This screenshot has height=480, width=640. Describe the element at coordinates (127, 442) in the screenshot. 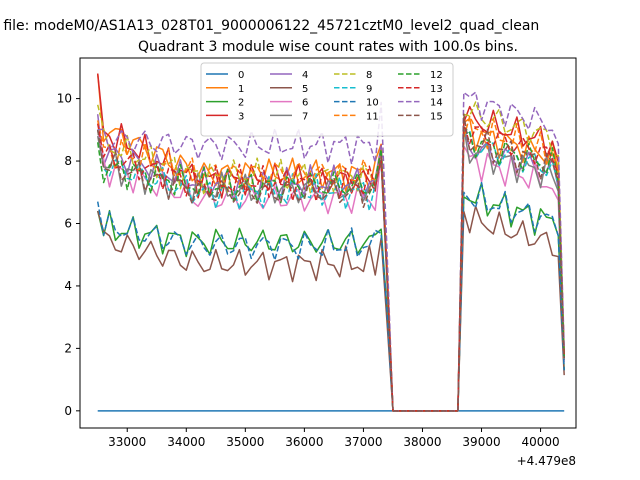

I see `x-tick-label: 33000` at that location.